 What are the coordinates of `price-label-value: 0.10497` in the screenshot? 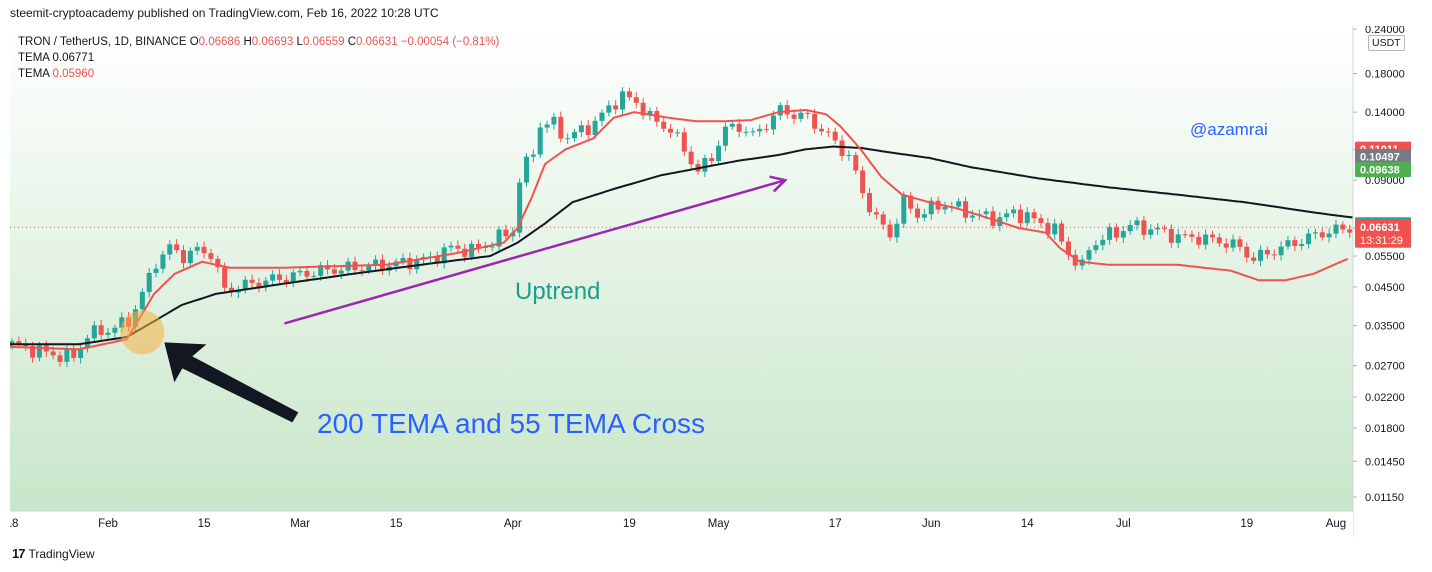 It's located at (1380, 158).